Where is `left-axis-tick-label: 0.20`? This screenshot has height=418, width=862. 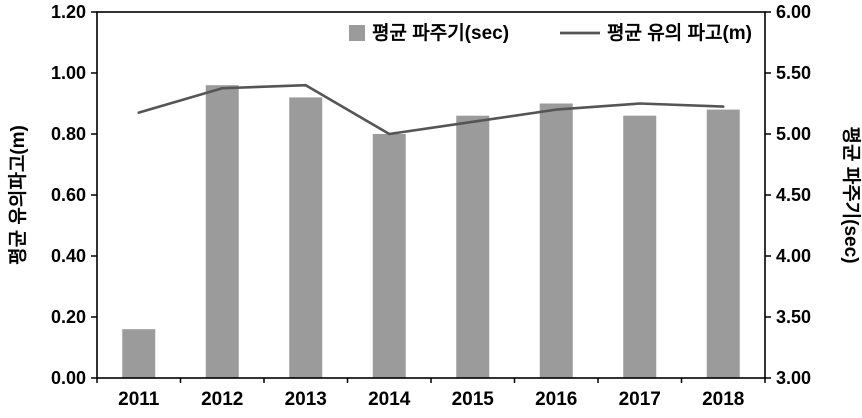
left-axis-tick-label: 0.20 is located at coordinates (68, 317).